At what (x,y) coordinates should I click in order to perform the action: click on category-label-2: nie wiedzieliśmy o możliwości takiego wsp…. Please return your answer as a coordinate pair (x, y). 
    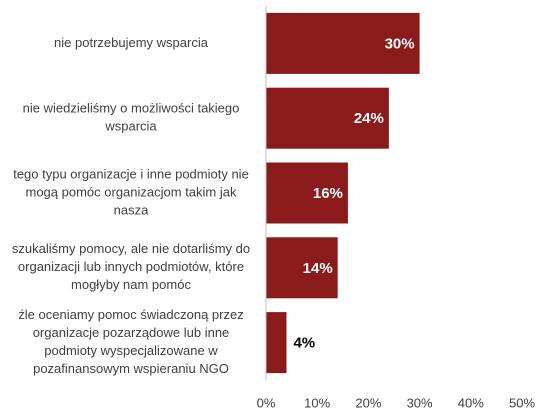
    Looking at the image, I should click on (131, 117).